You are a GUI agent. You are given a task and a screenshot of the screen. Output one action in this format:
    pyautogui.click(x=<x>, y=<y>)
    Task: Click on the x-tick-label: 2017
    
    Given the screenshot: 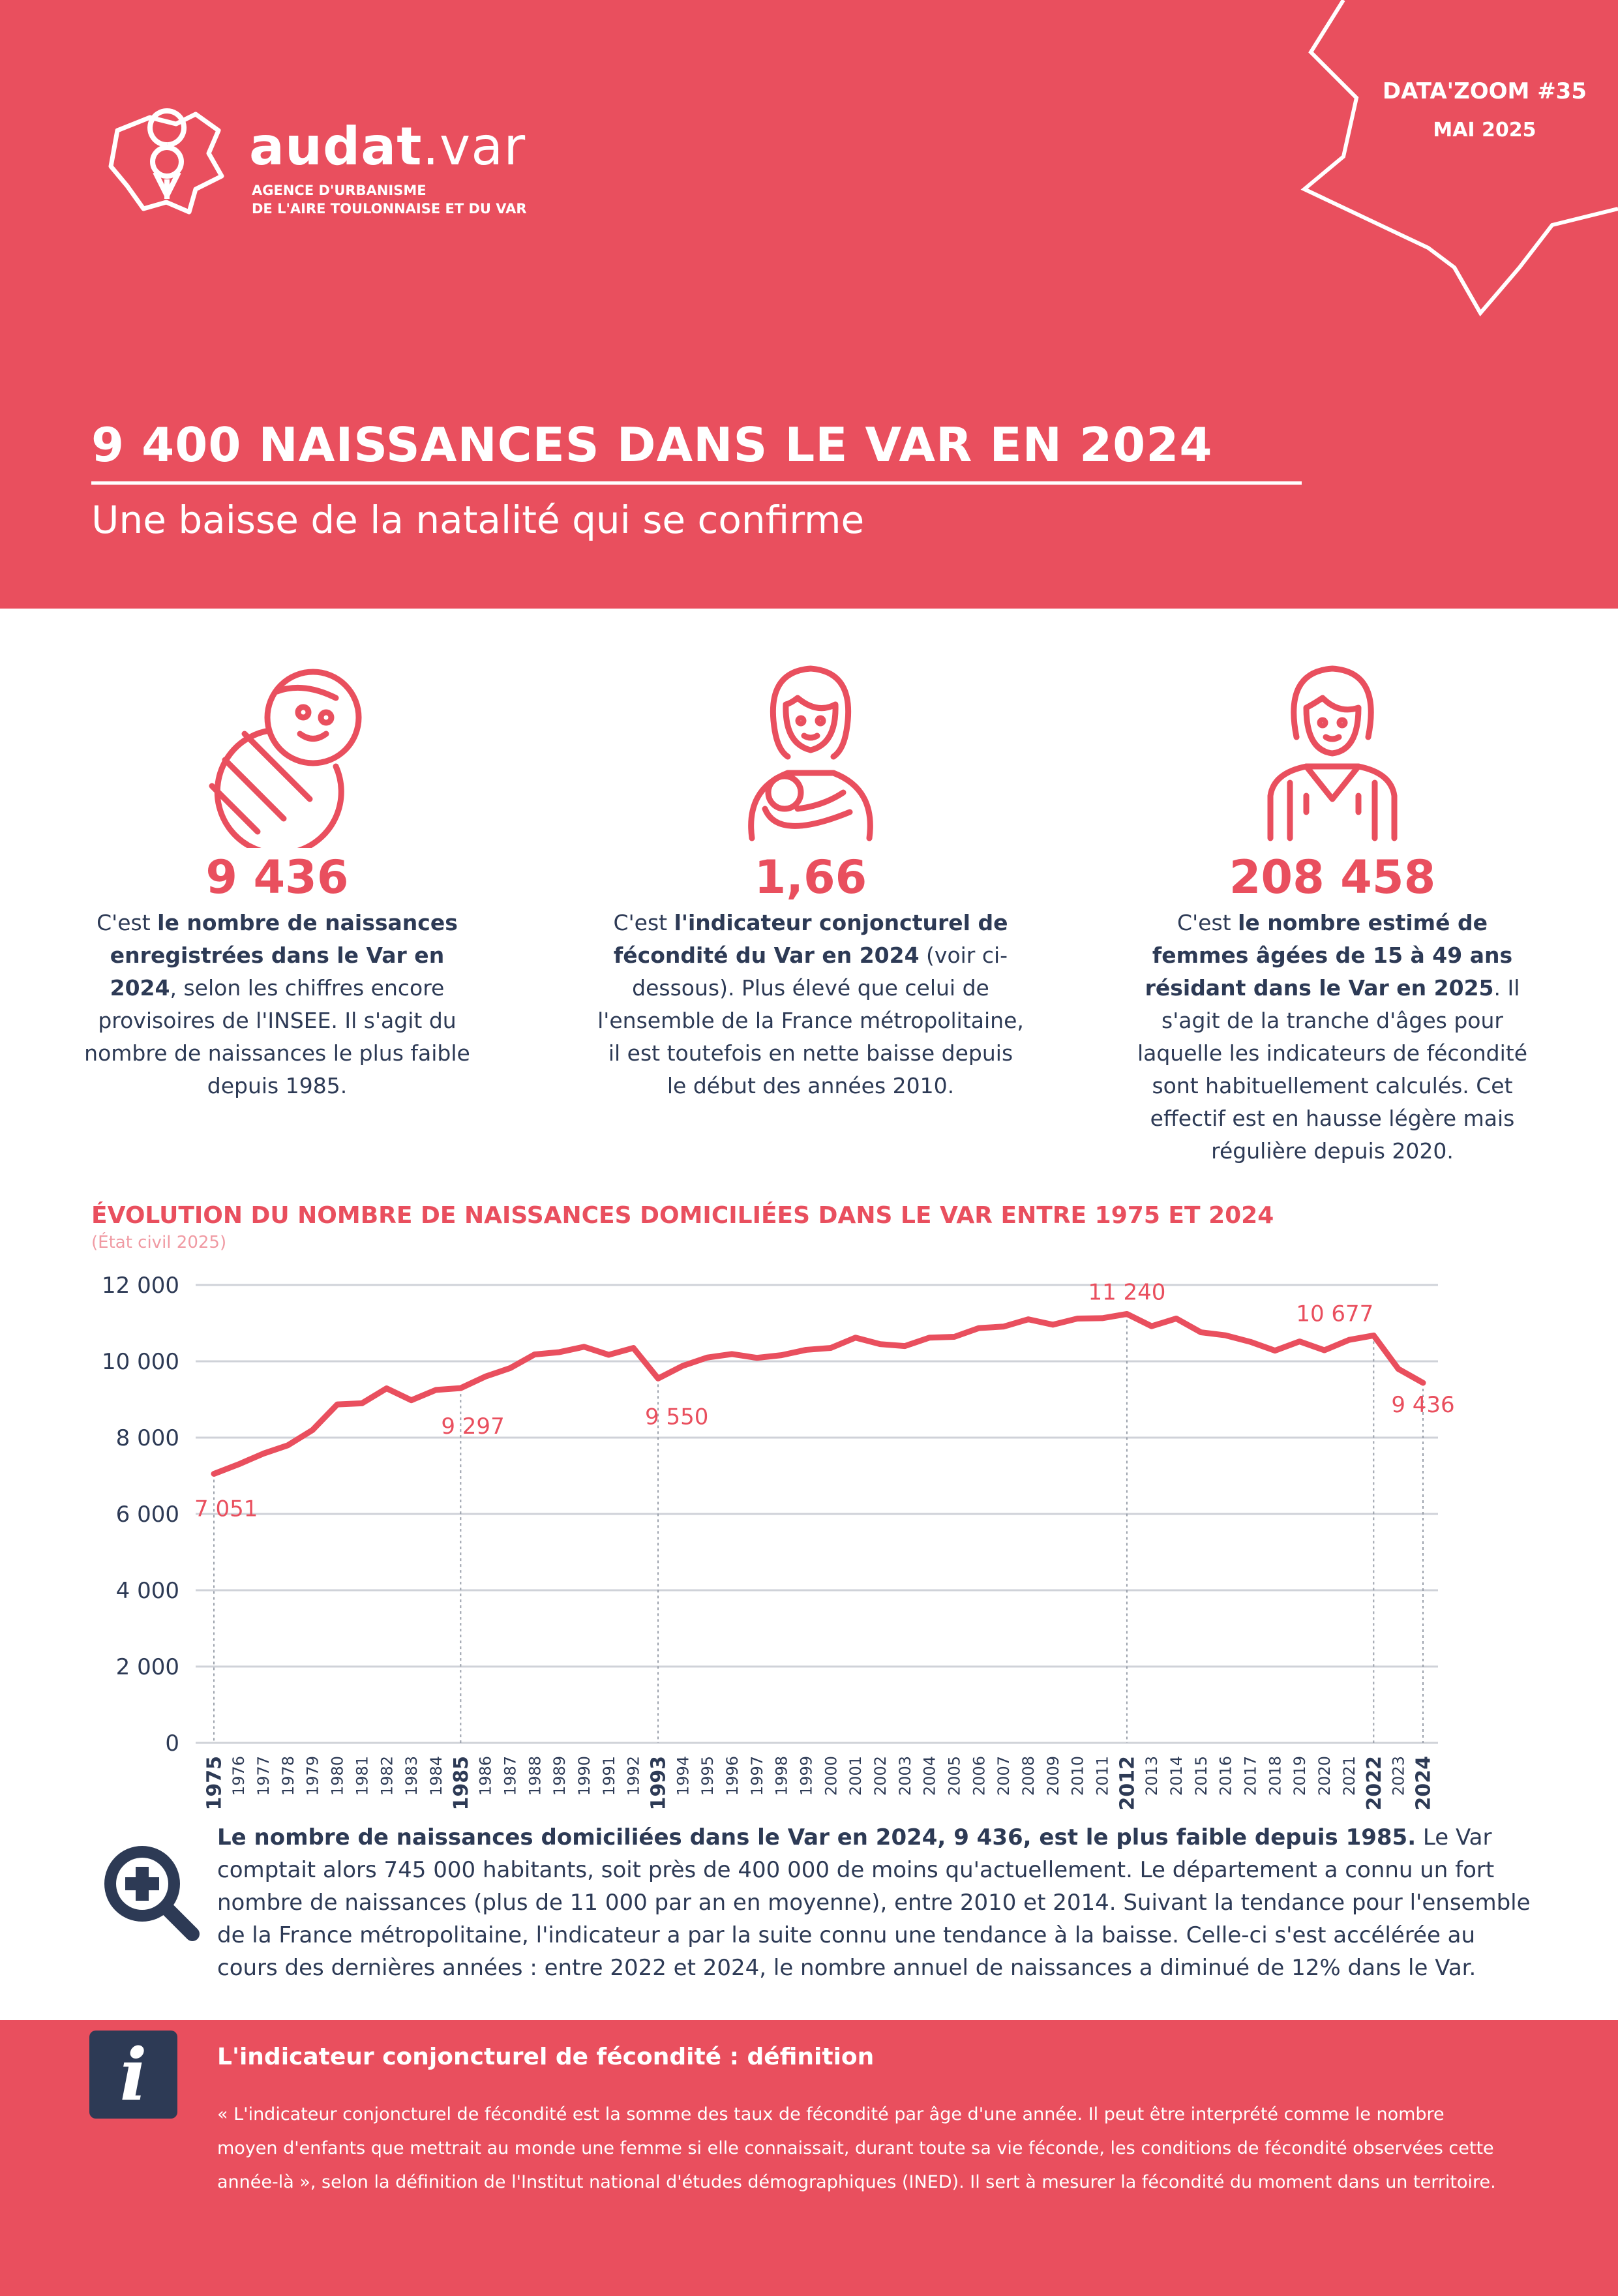 What is the action you would take?
    pyautogui.click(x=1251, y=1776)
    